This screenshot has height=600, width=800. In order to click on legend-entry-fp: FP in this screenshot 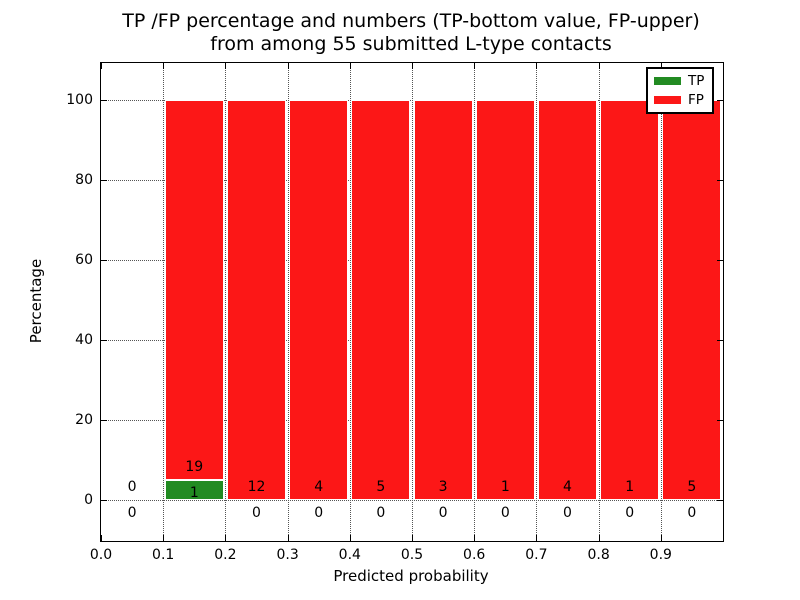, I will do `click(683, 100)`.